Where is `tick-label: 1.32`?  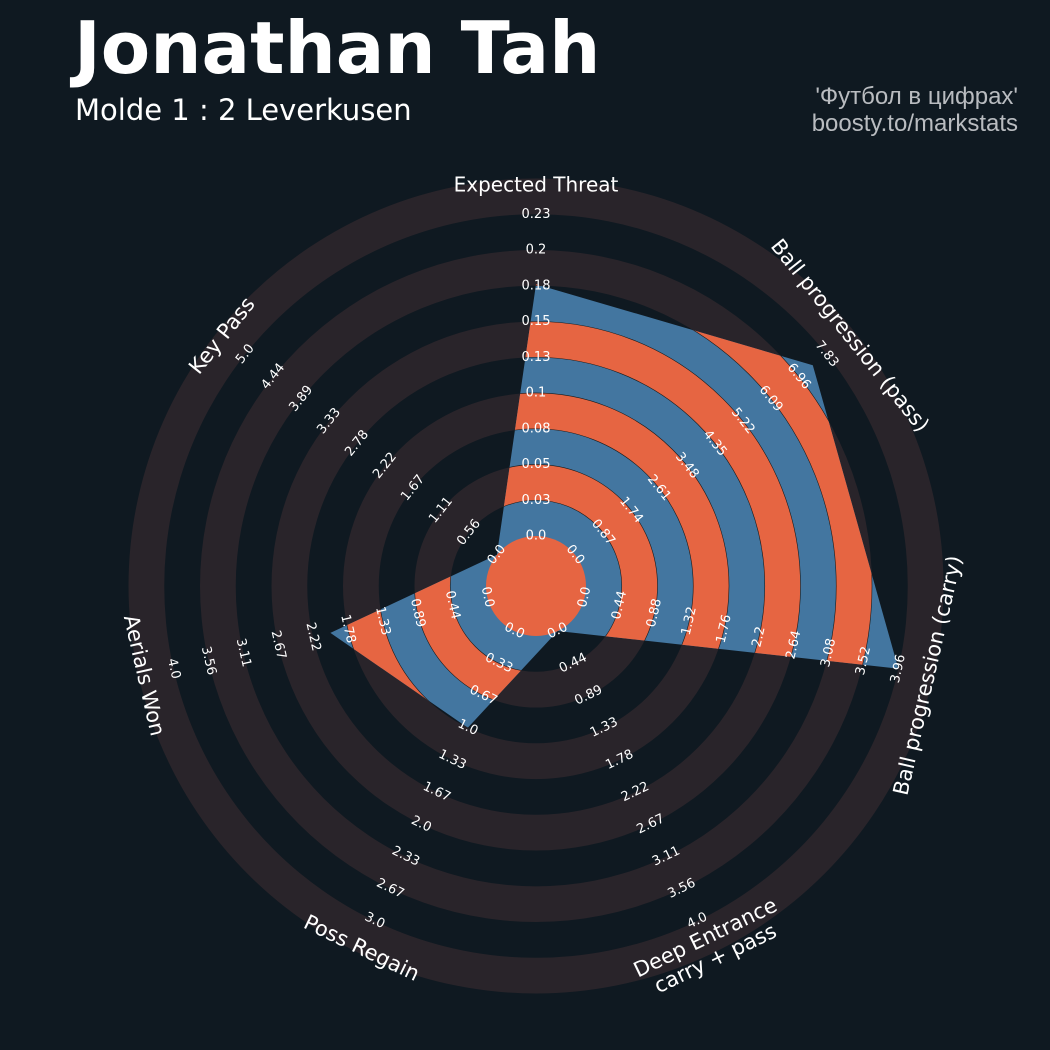
tick-label: 1.32 is located at coordinates (689, 621).